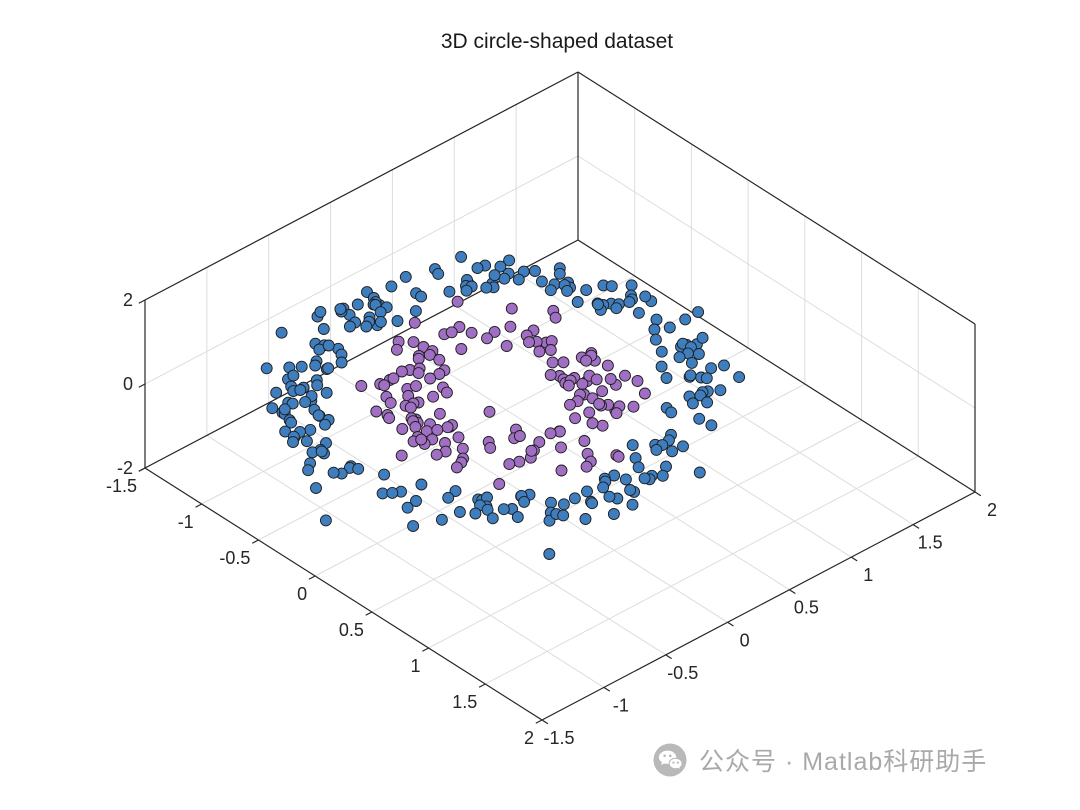 The width and height of the screenshot is (1080, 810). Describe the element at coordinates (806, 608) in the screenshot. I see `y-tick-label: 0.5` at that location.